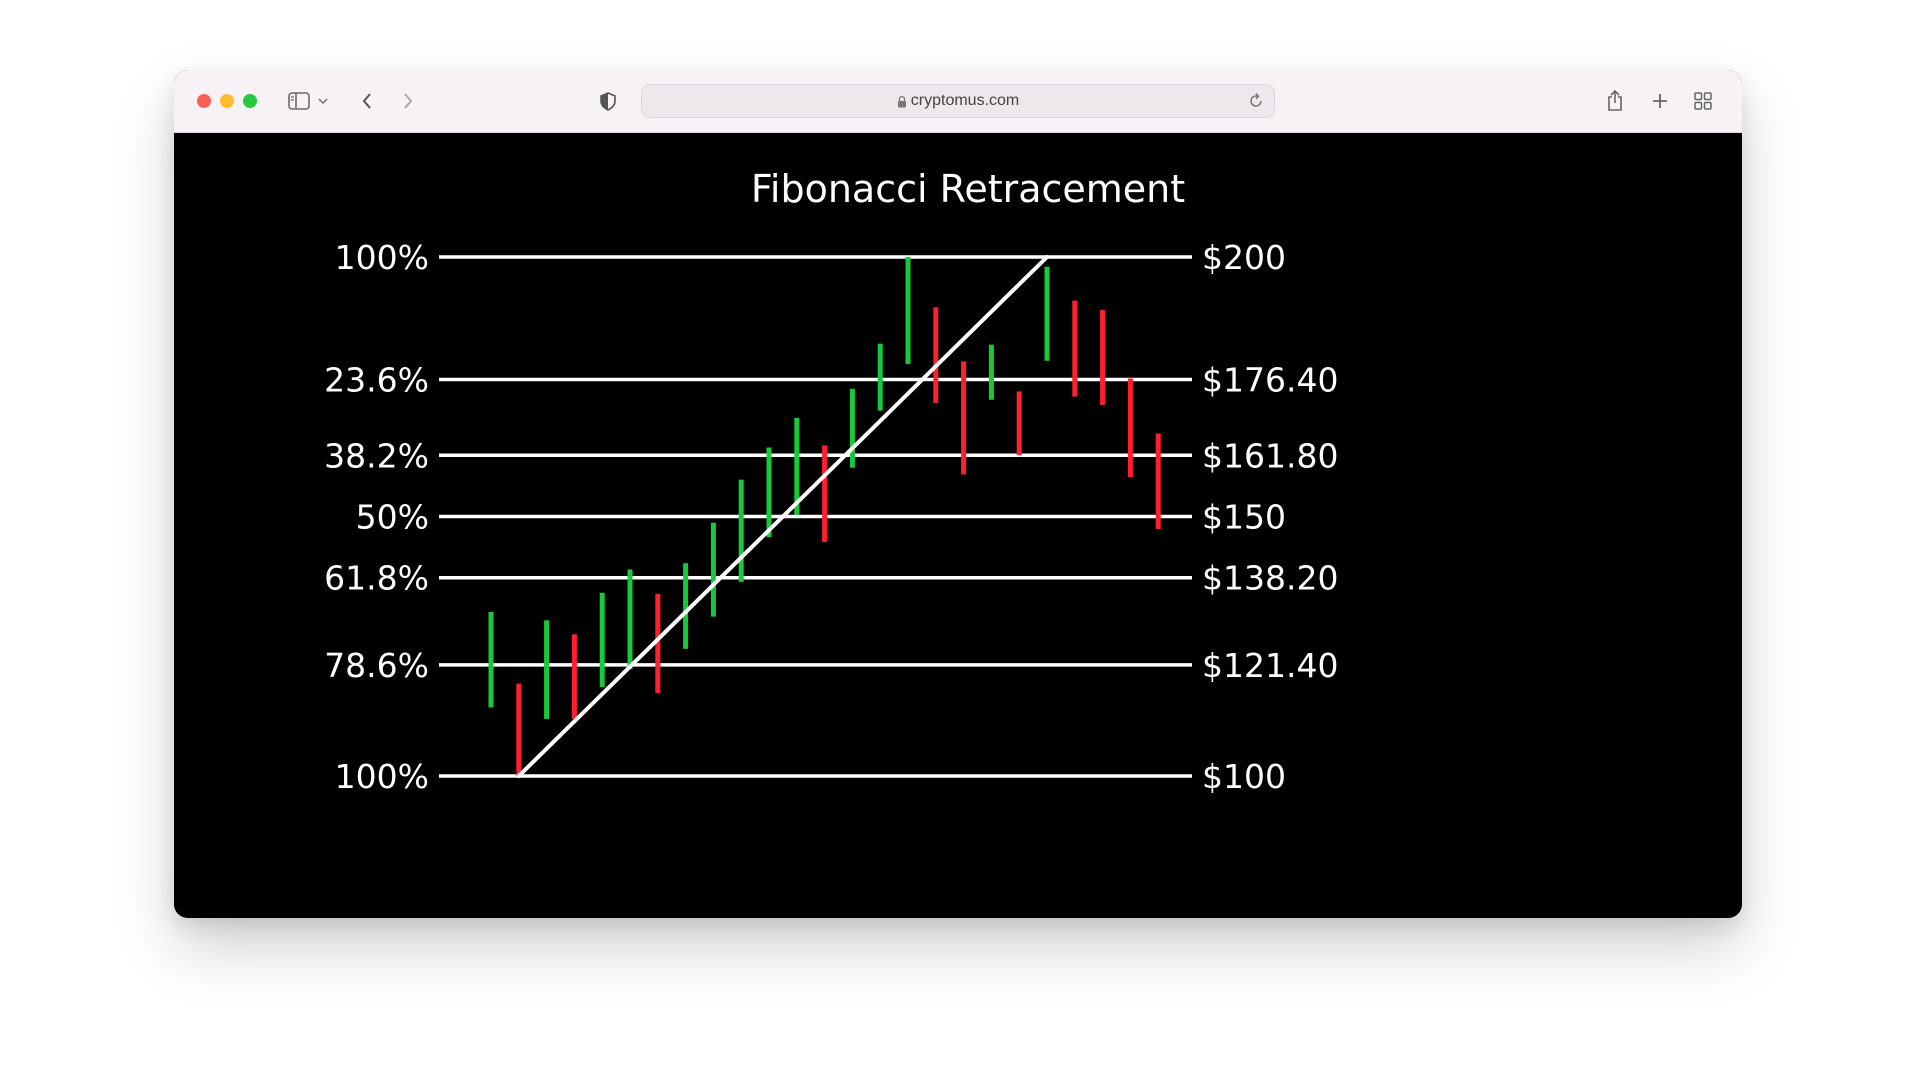  What do you see at coordinates (1244, 257) in the screenshot?
I see `fib-level-price: $200` at bounding box center [1244, 257].